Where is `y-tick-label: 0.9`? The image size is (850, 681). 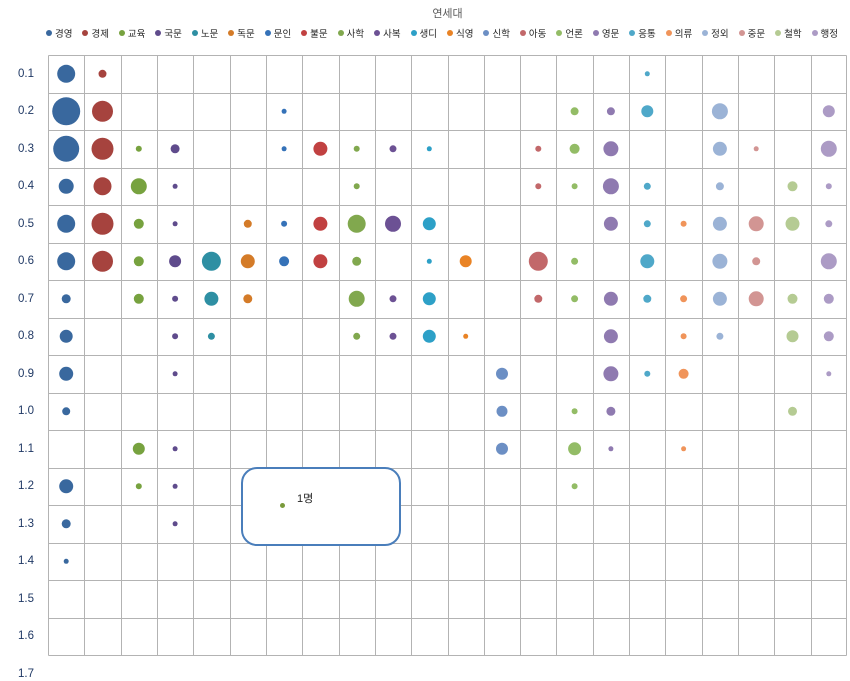
y-tick-label: 0.9 is located at coordinates (26, 373).